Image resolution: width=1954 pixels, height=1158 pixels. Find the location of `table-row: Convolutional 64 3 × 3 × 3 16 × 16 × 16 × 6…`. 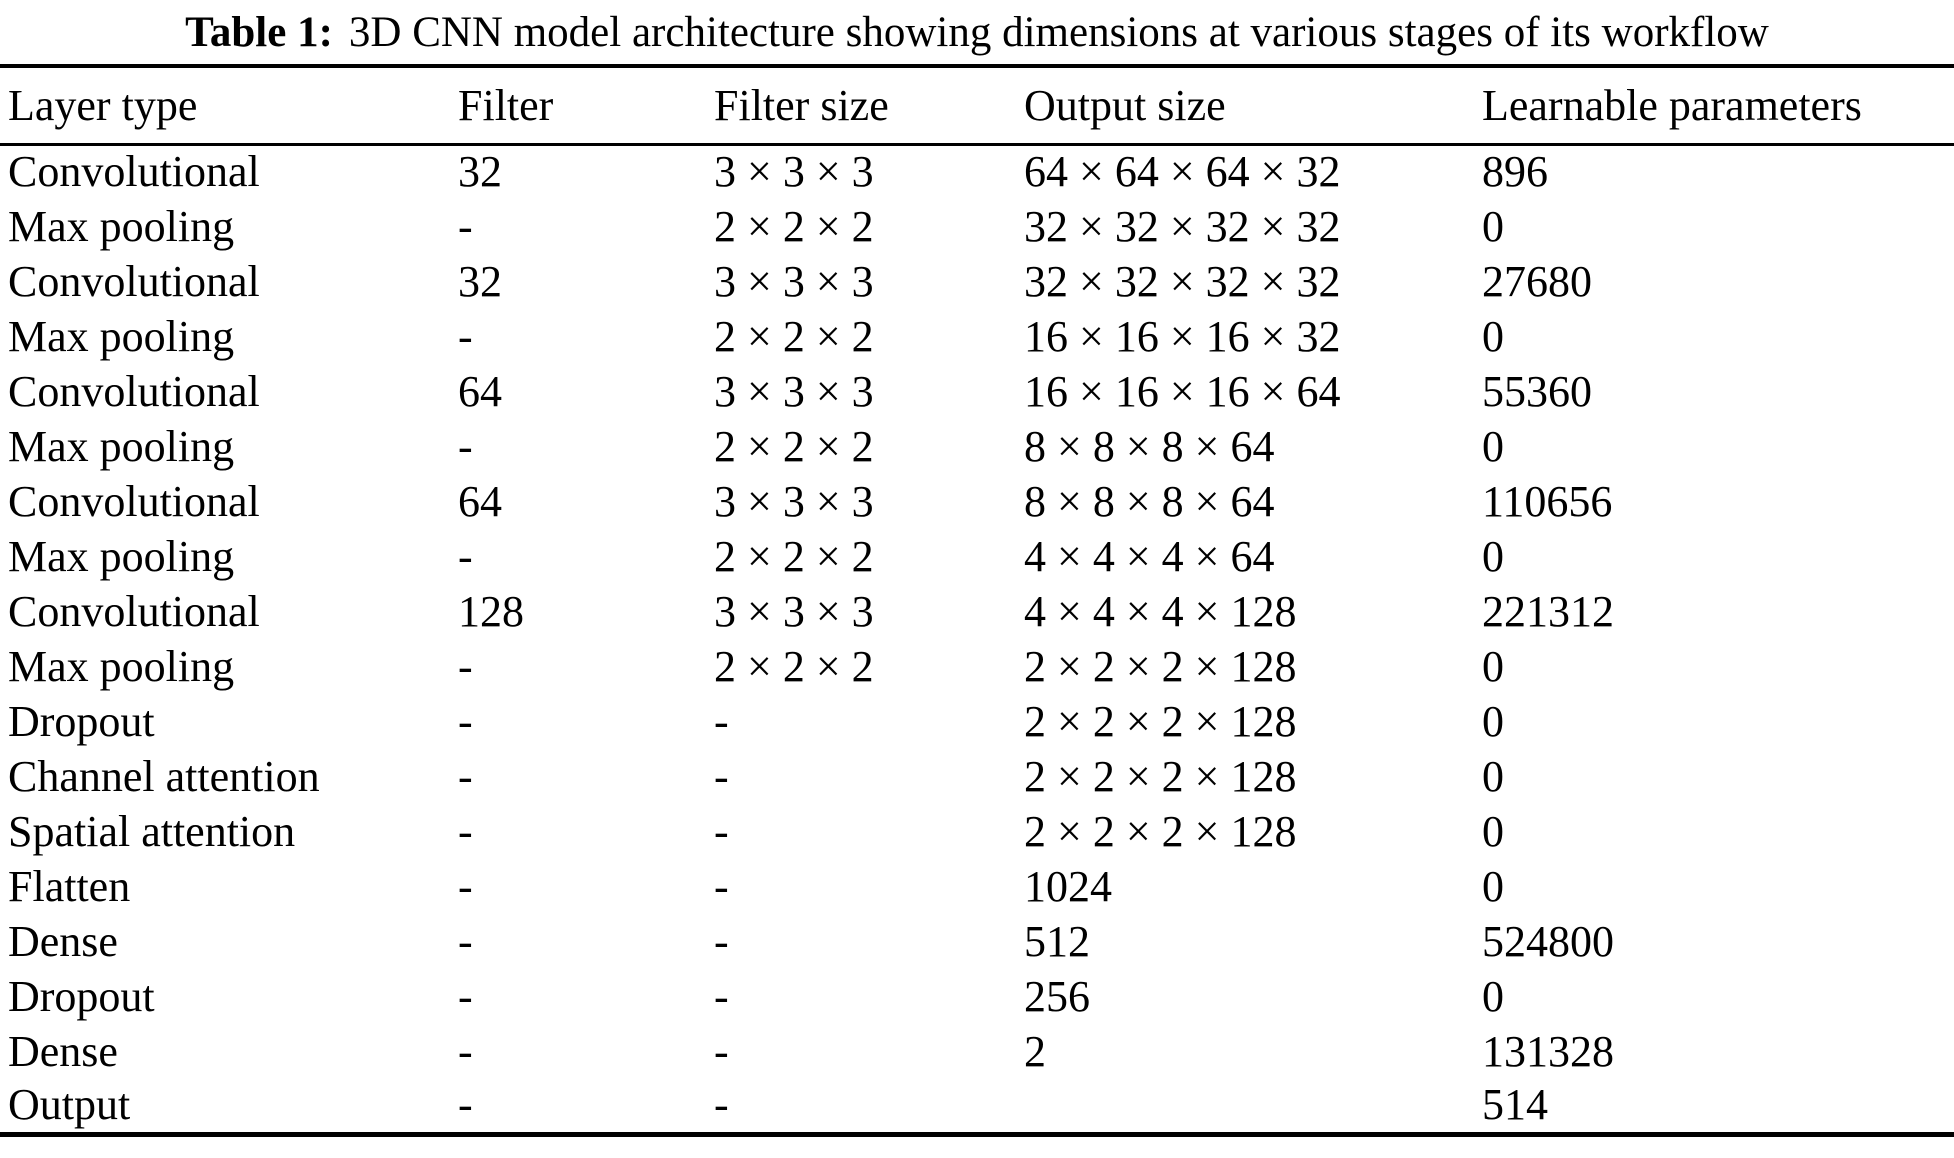

table-row: Convolutional 64 3 × 3 × 3 16 × 16 × 16 × 6… is located at coordinates (977, 391).